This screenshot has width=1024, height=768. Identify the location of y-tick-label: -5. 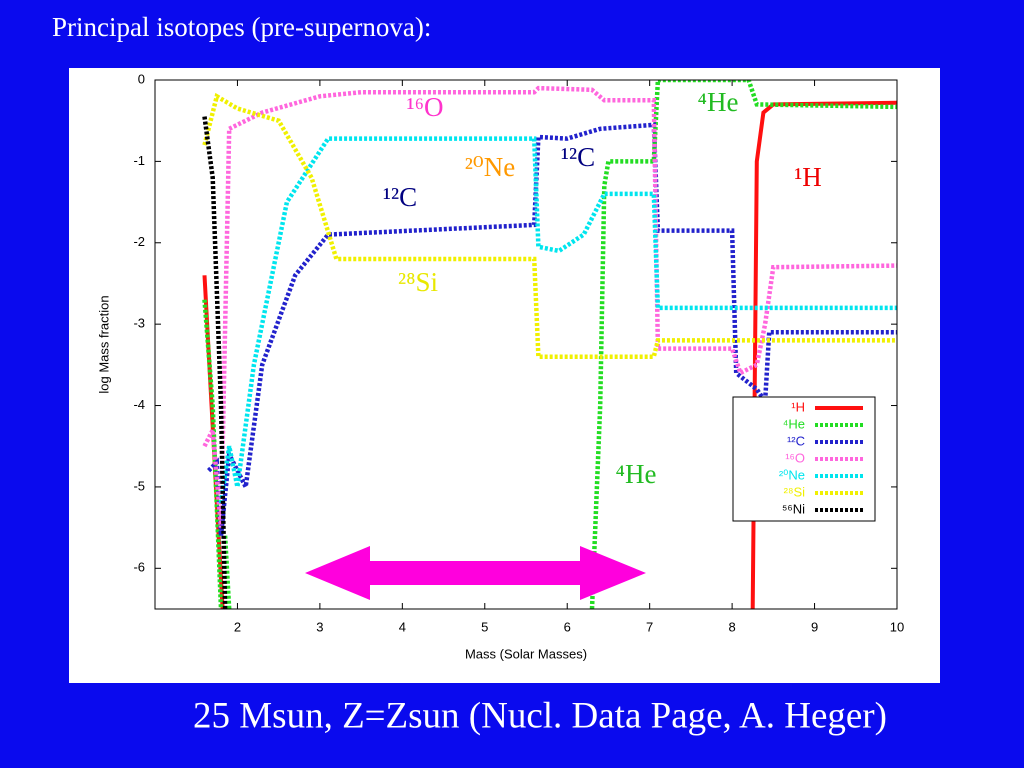
(139, 485).